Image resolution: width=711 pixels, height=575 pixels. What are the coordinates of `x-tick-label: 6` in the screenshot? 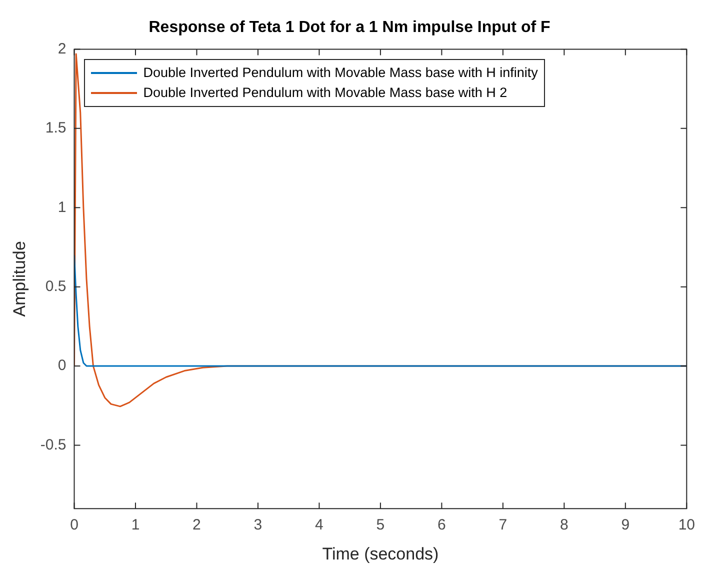 It's located at (442, 525).